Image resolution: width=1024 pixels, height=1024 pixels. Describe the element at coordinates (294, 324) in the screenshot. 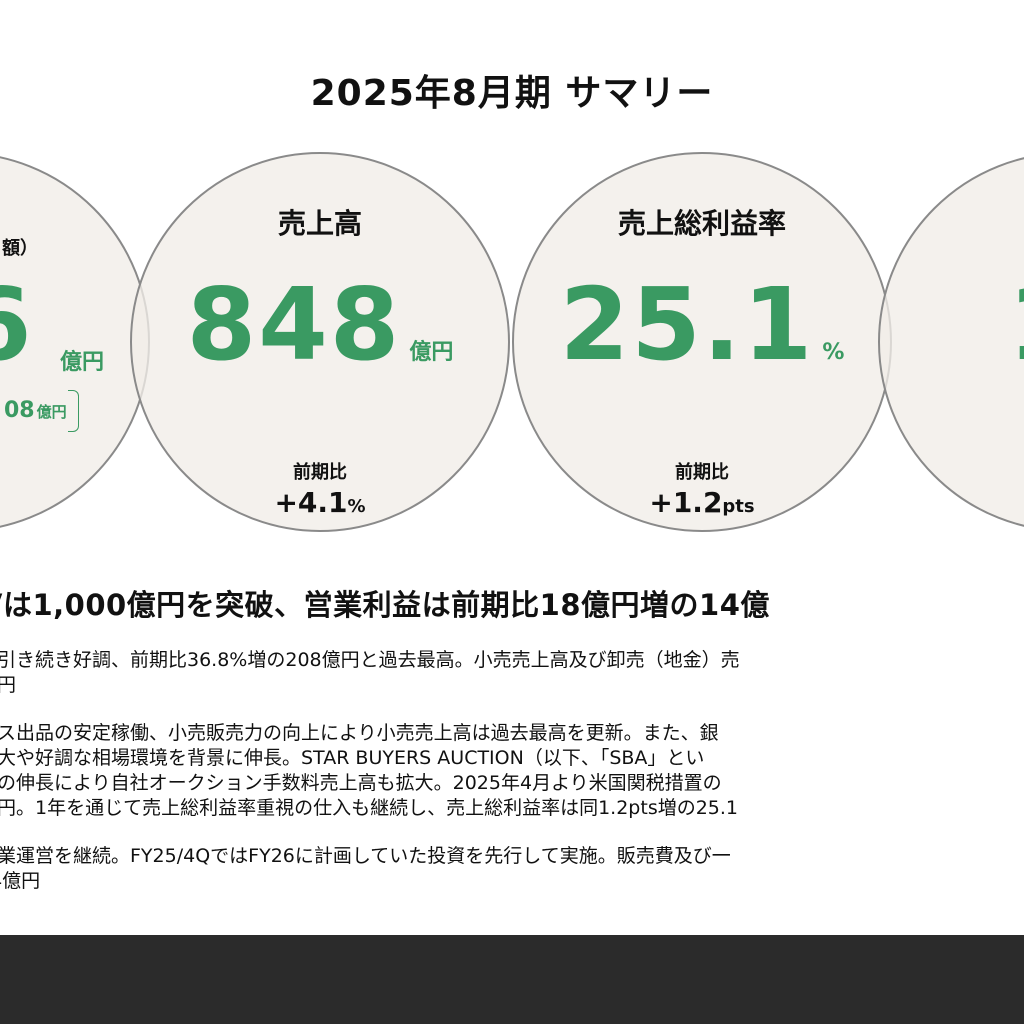

I see `metric-2-value: 848` at that location.